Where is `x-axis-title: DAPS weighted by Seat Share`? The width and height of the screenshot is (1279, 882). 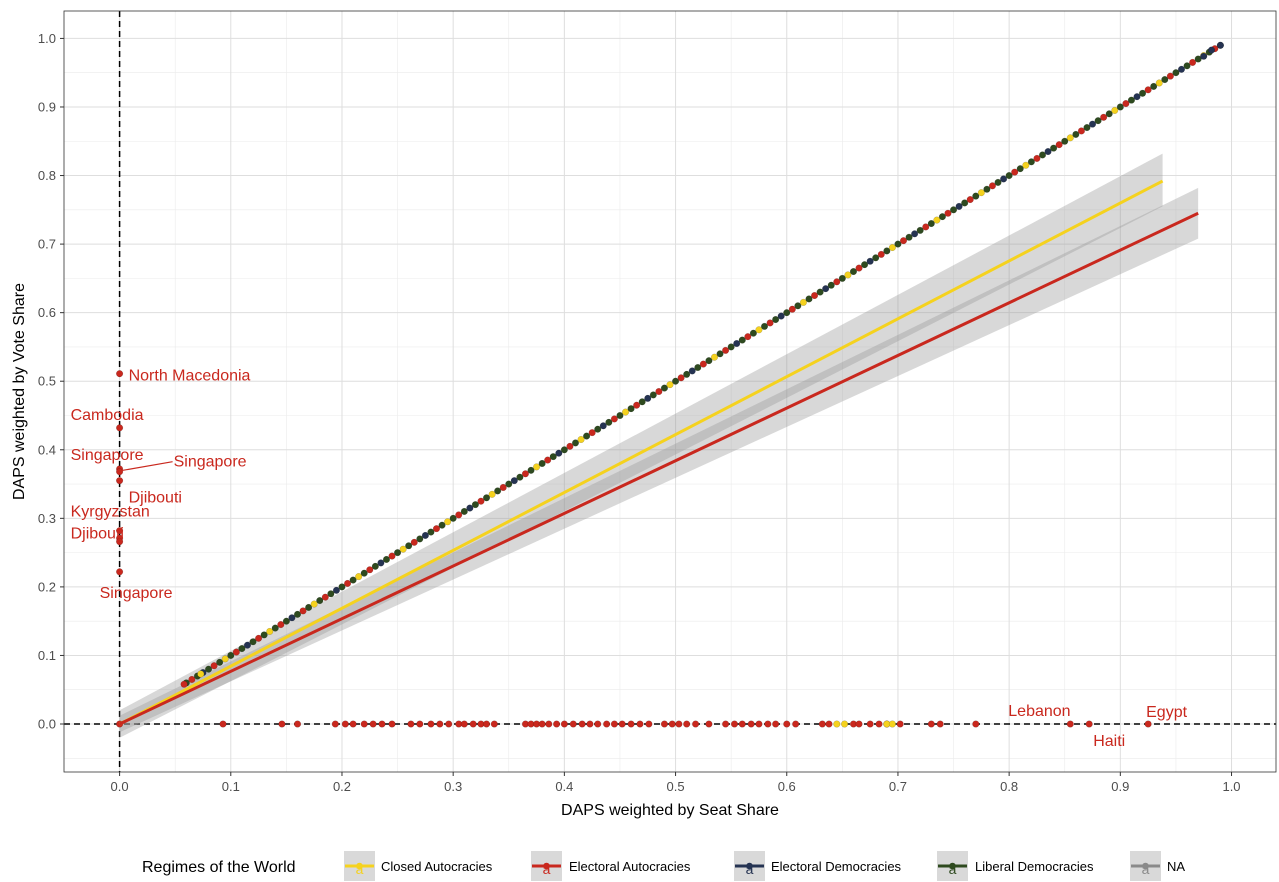 x-axis-title: DAPS weighted by Seat Share is located at coordinates (670, 810).